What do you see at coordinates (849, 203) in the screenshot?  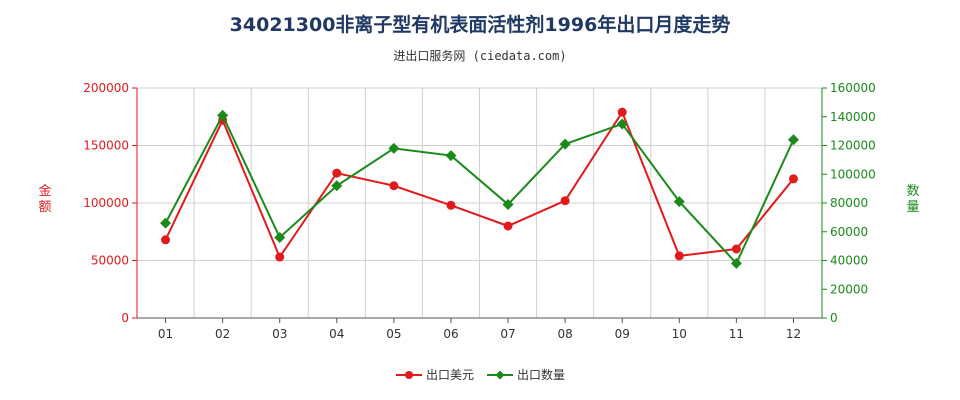 I see `right-tick-label: 80000` at bounding box center [849, 203].